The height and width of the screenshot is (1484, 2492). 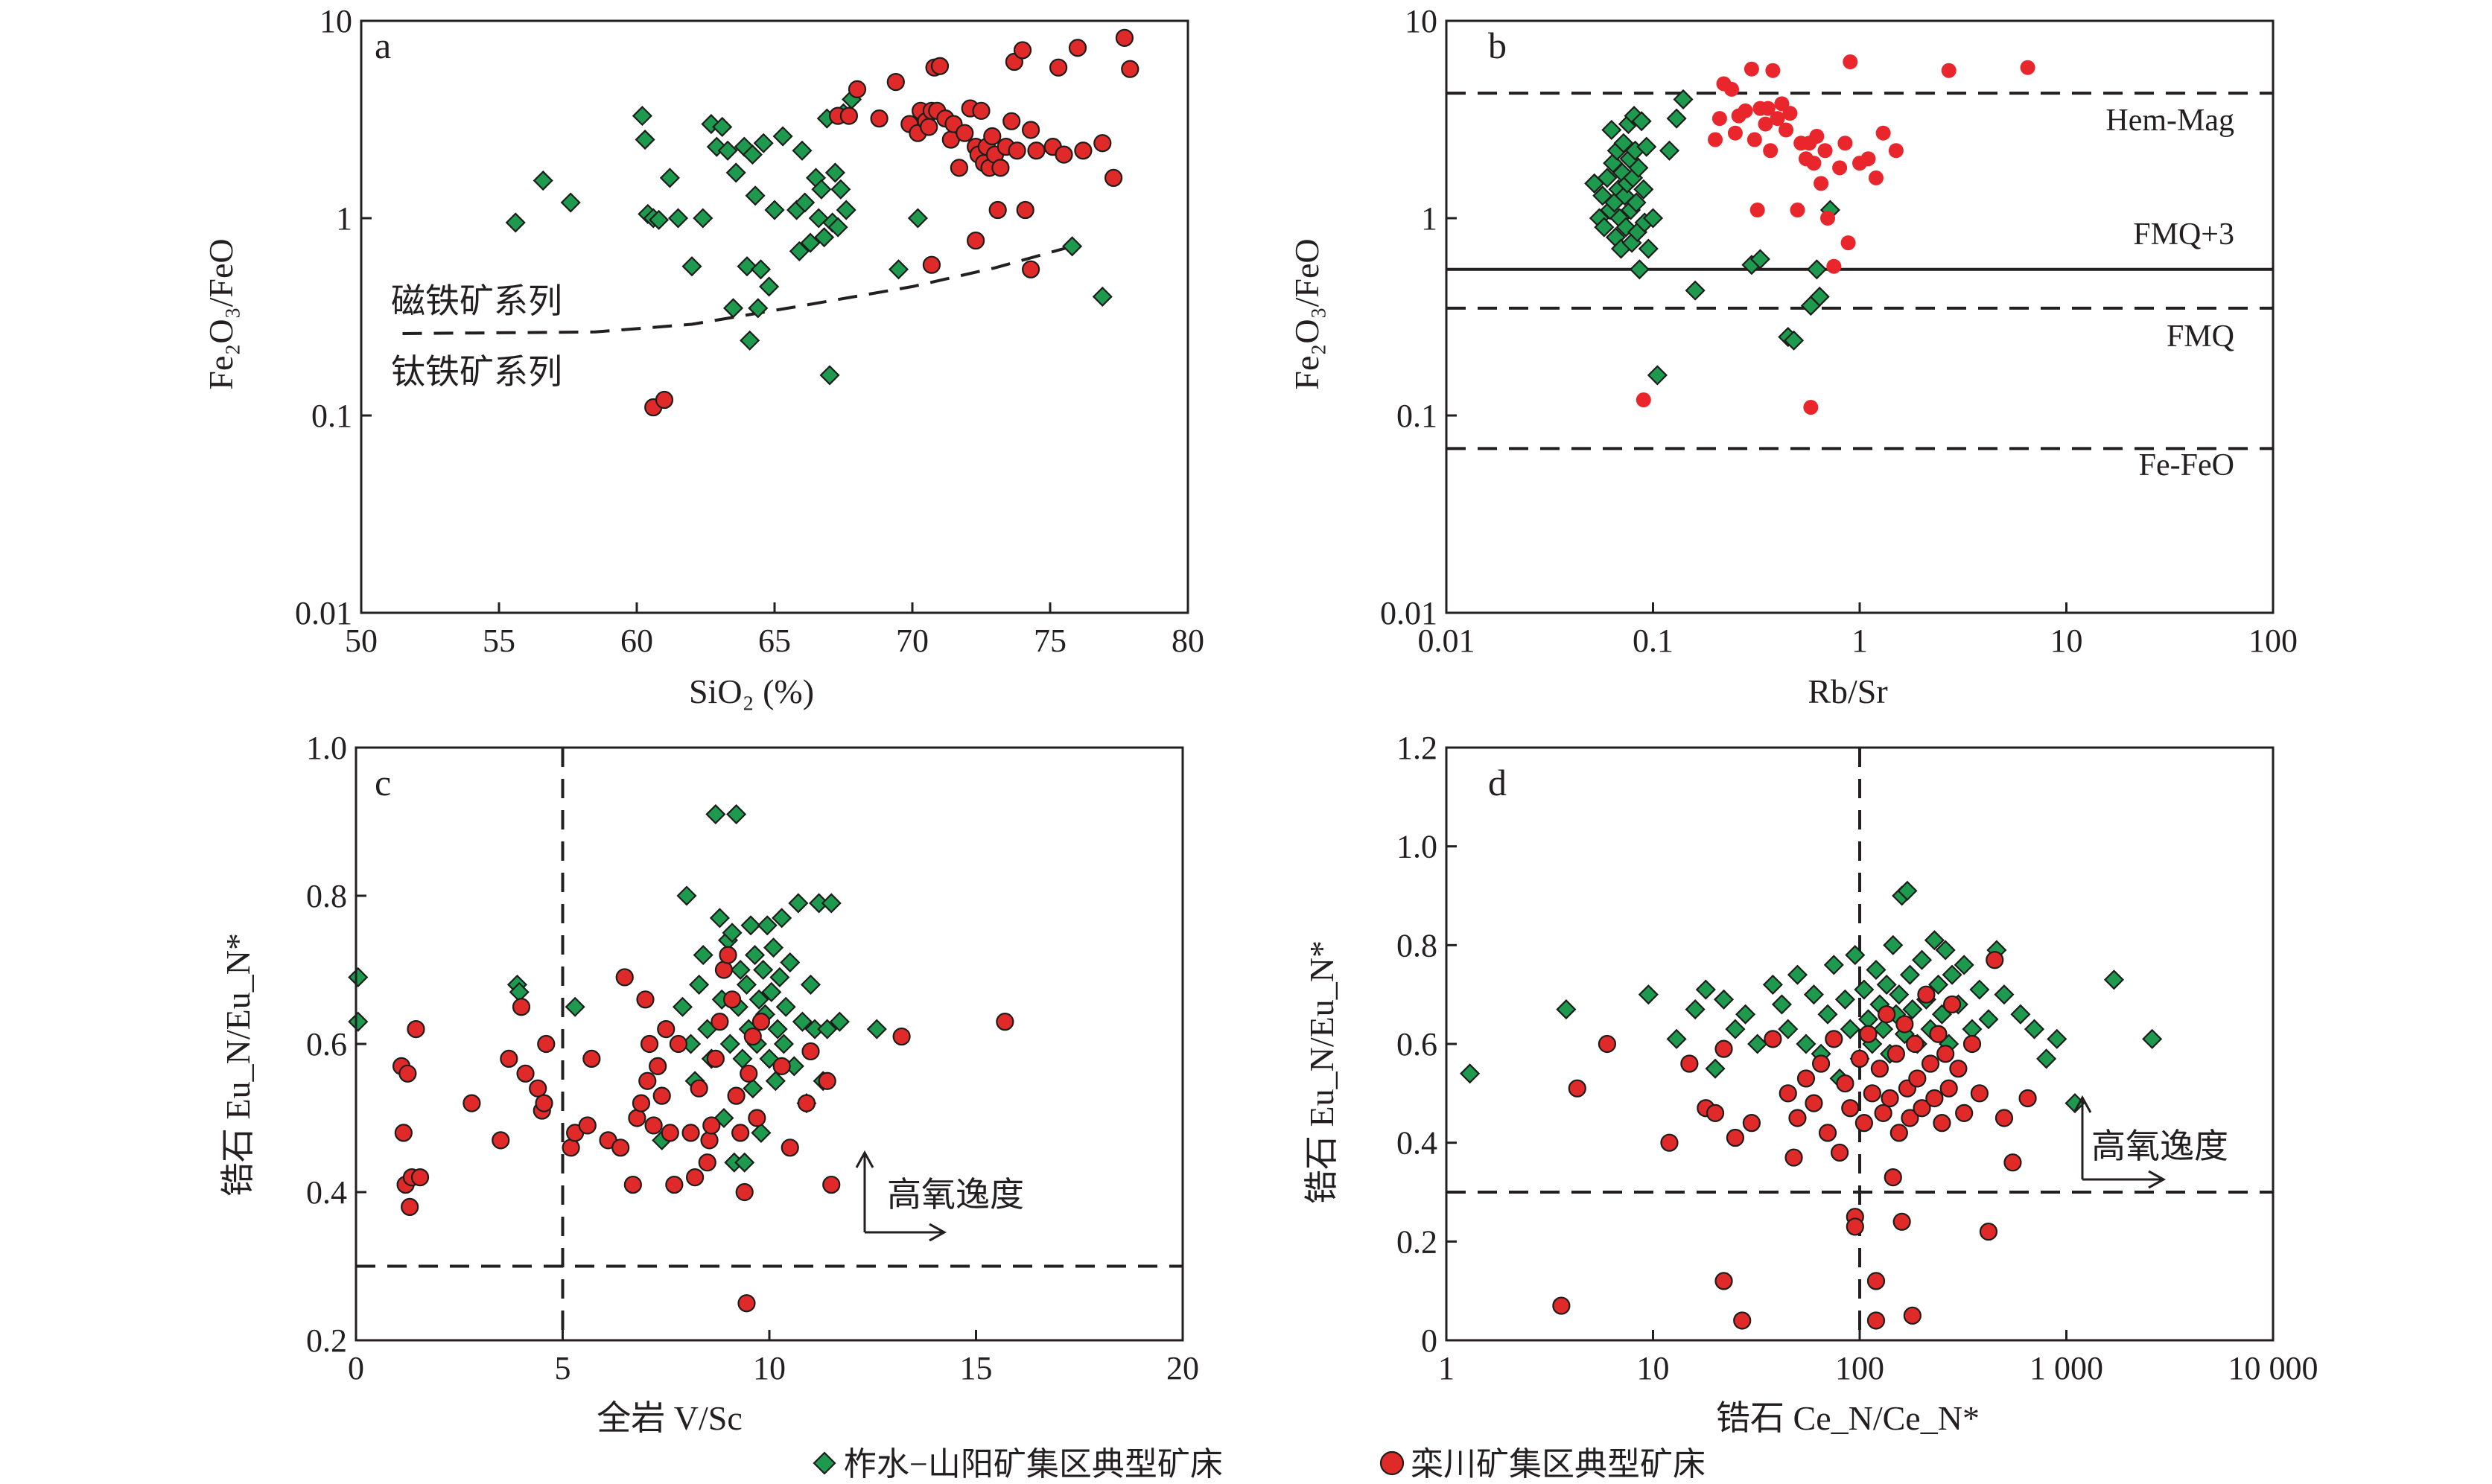 What do you see at coordinates (670, 1418) in the screenshot?
I see `panel-c-xlabel: 全岩 V/Sc` at bounding box center [670, 1418].